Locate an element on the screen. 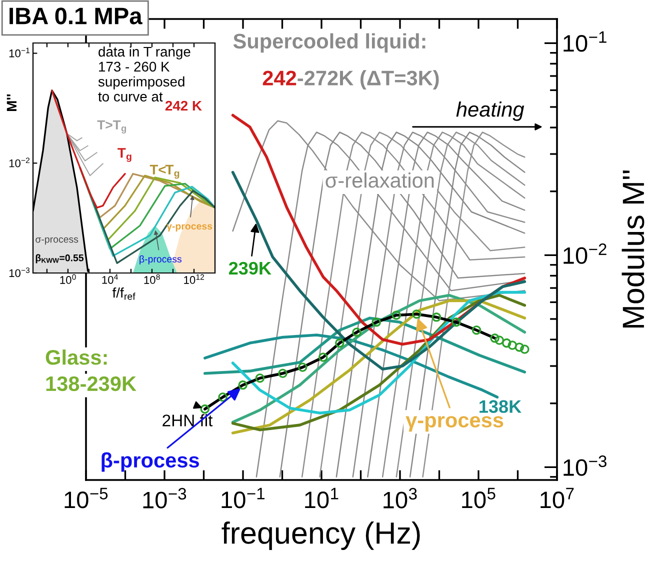 Image resolution: width=661 pixels, height=578 pixels. x-axis-title: f/f$_{ref}$ is located at coordinates (124, 293).